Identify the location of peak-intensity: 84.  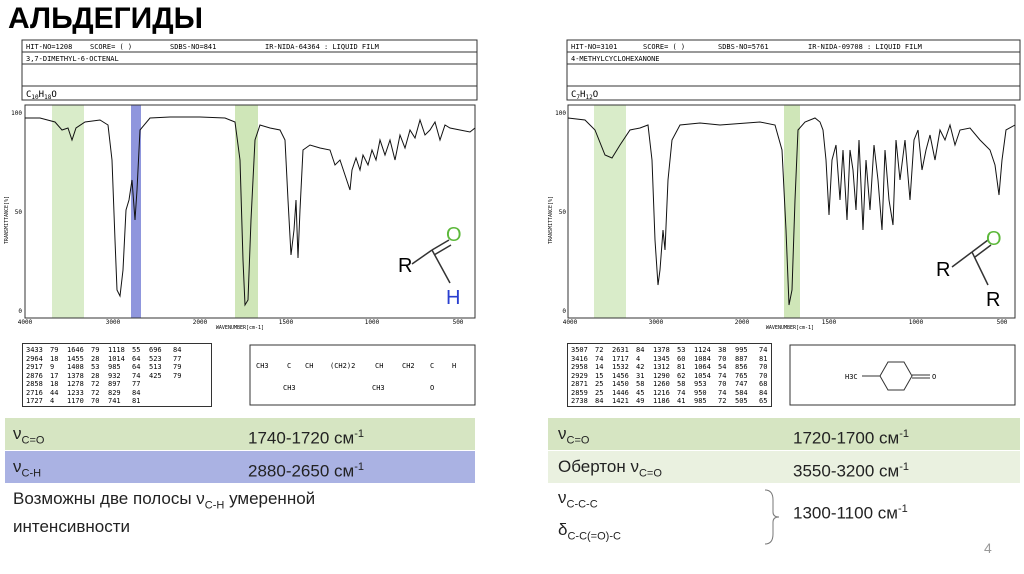
(177, 350).